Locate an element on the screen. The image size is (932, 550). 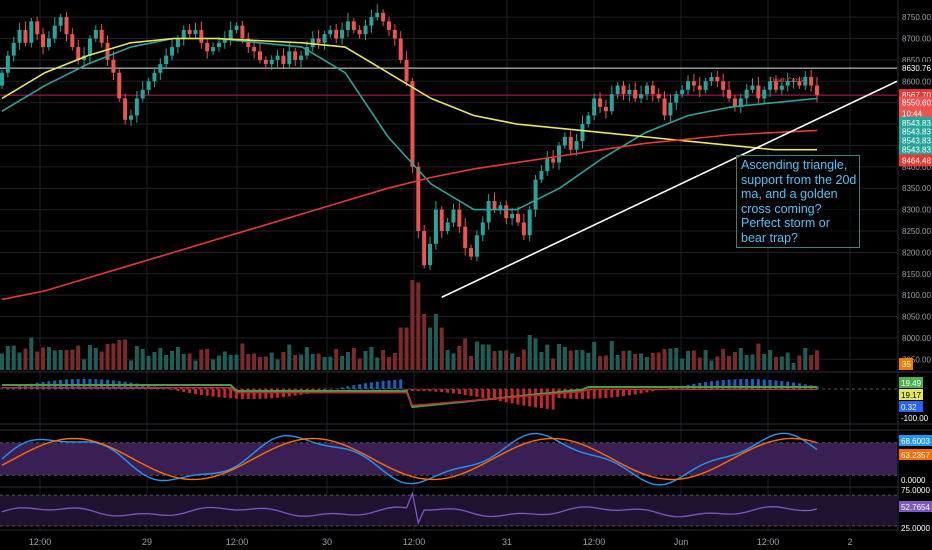
macd-badge-label: 0.32 is located at coordinates (909, 407).